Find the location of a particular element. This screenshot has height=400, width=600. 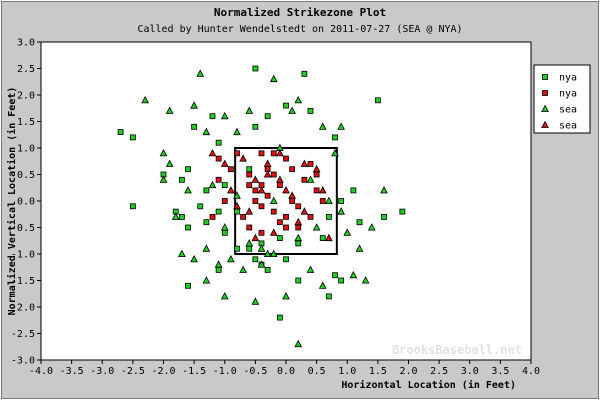

legend: nya nya sea sea is located at coordinates (562, 99).